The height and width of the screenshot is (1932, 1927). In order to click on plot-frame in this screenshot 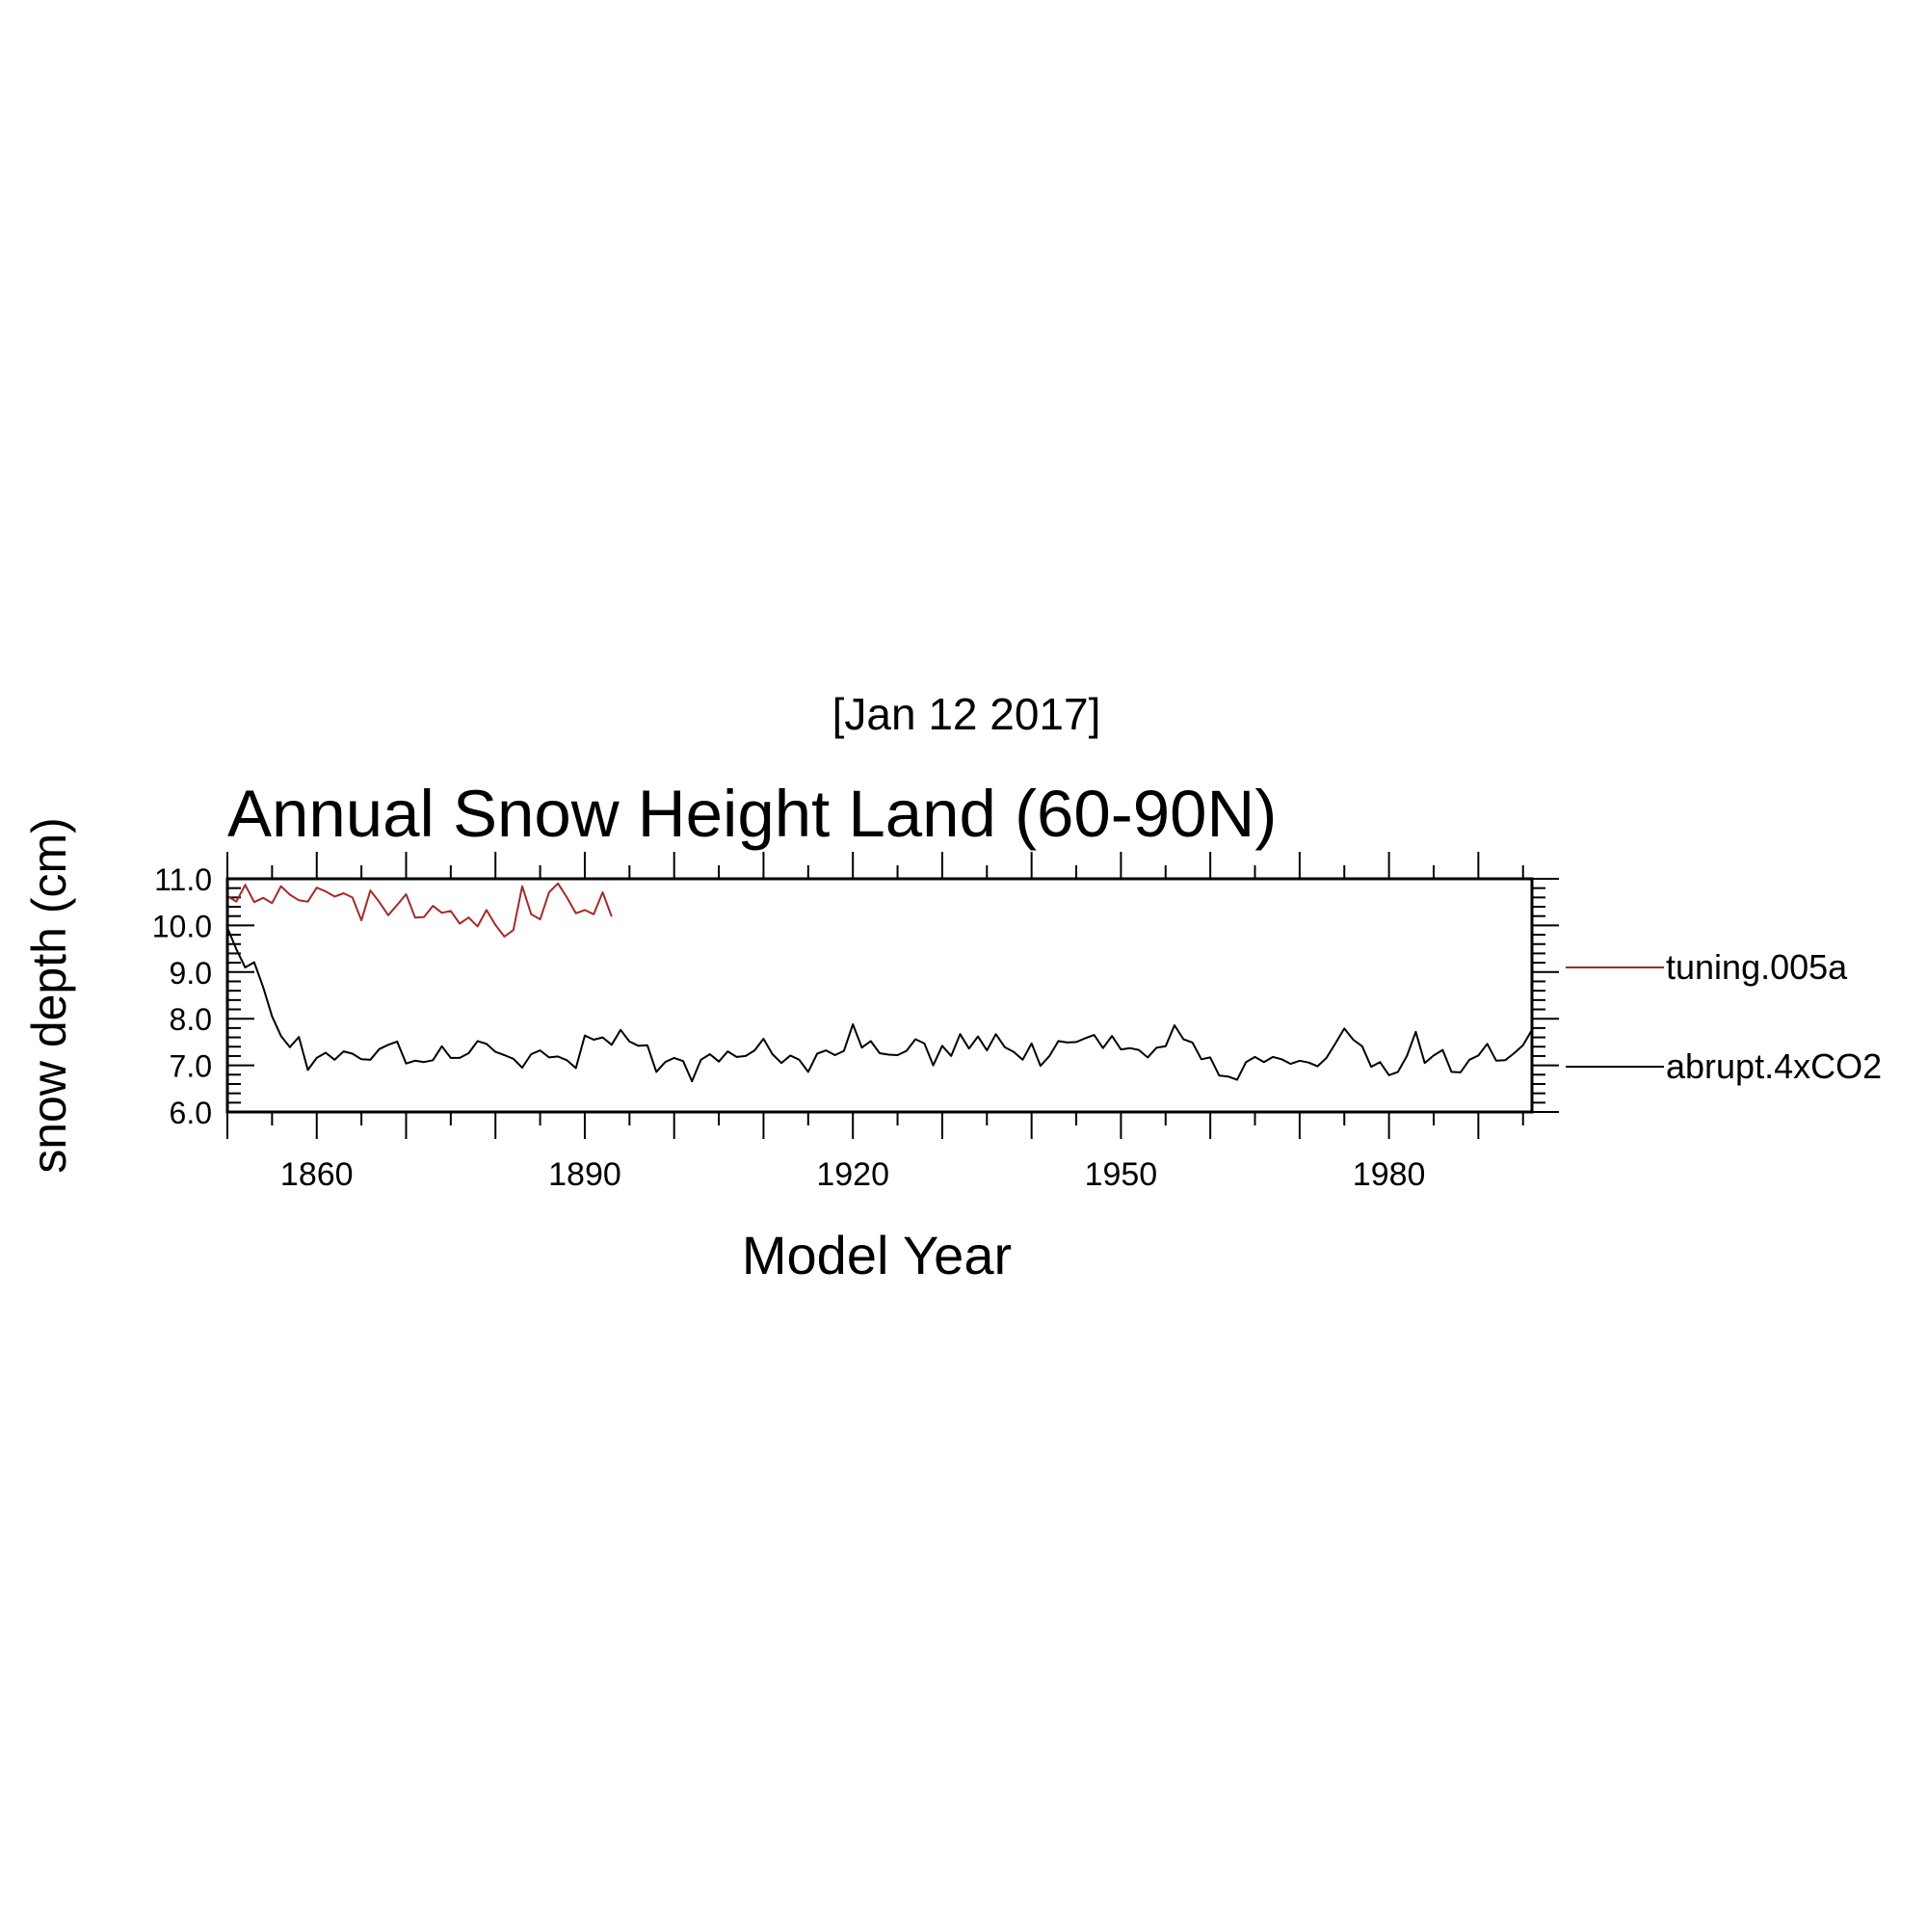, I will do `click(879, 995)`.